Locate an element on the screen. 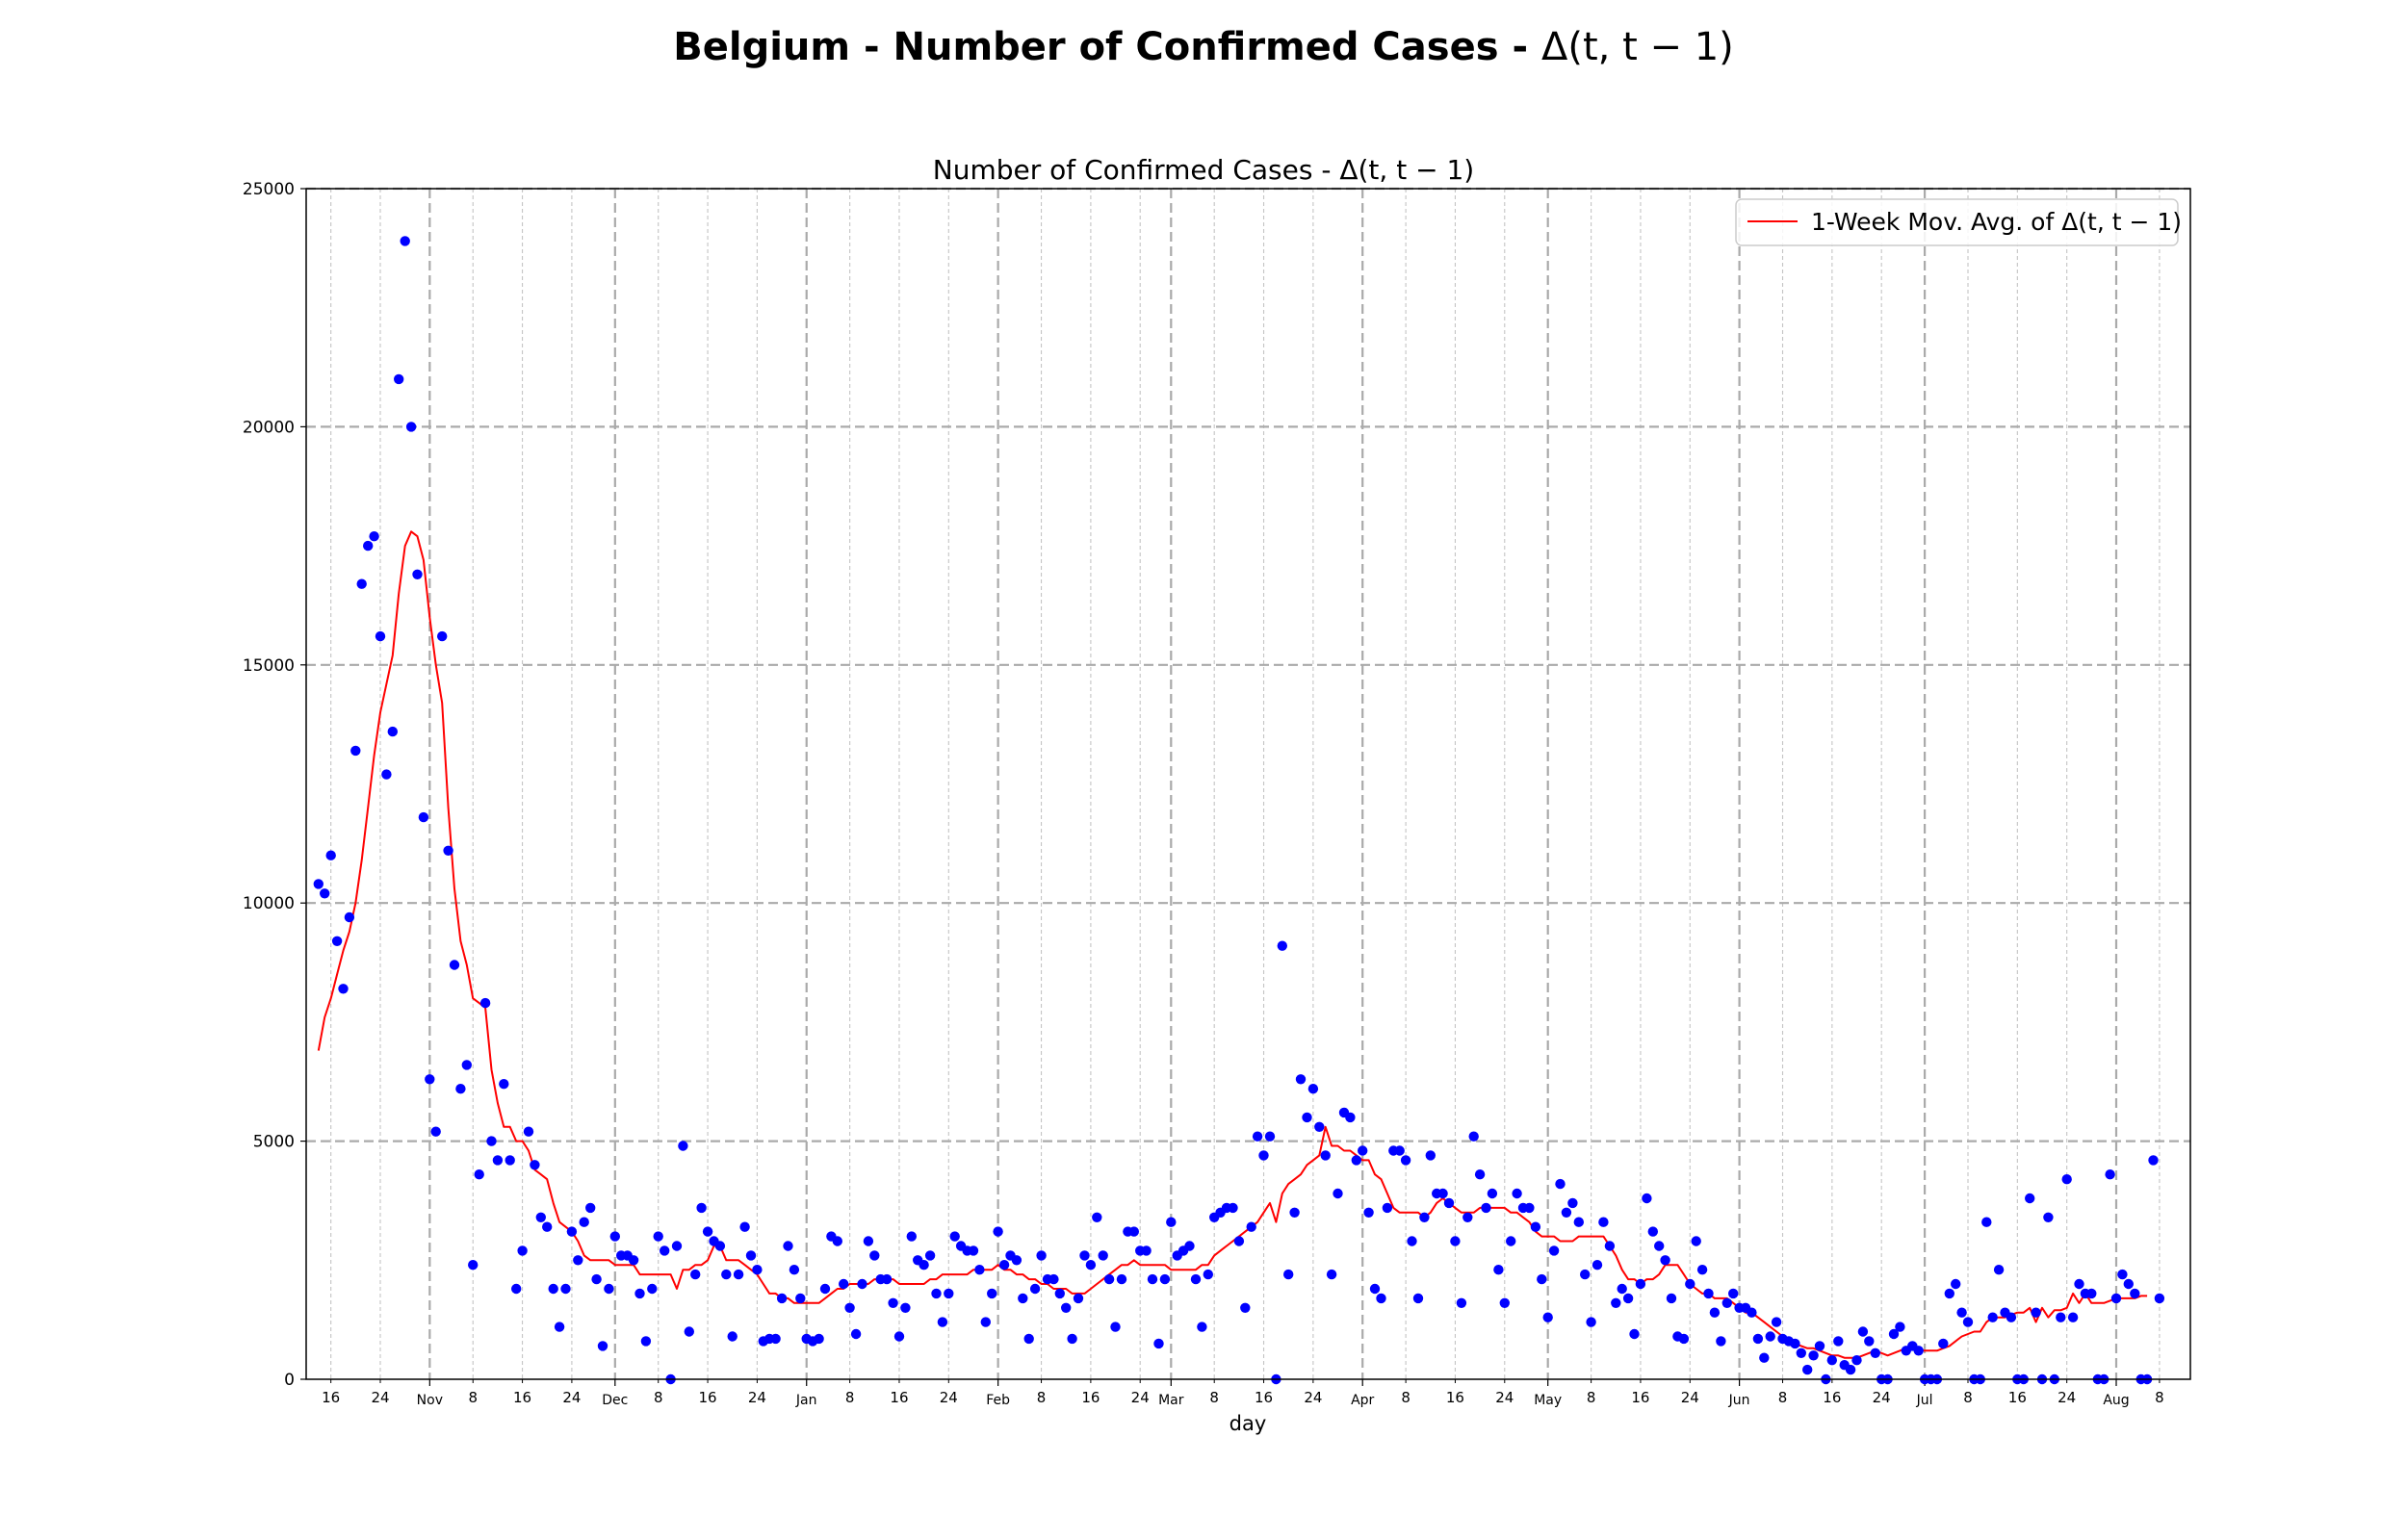  x-major-tick-label: Apr is located at coordinates (1362, 1400).